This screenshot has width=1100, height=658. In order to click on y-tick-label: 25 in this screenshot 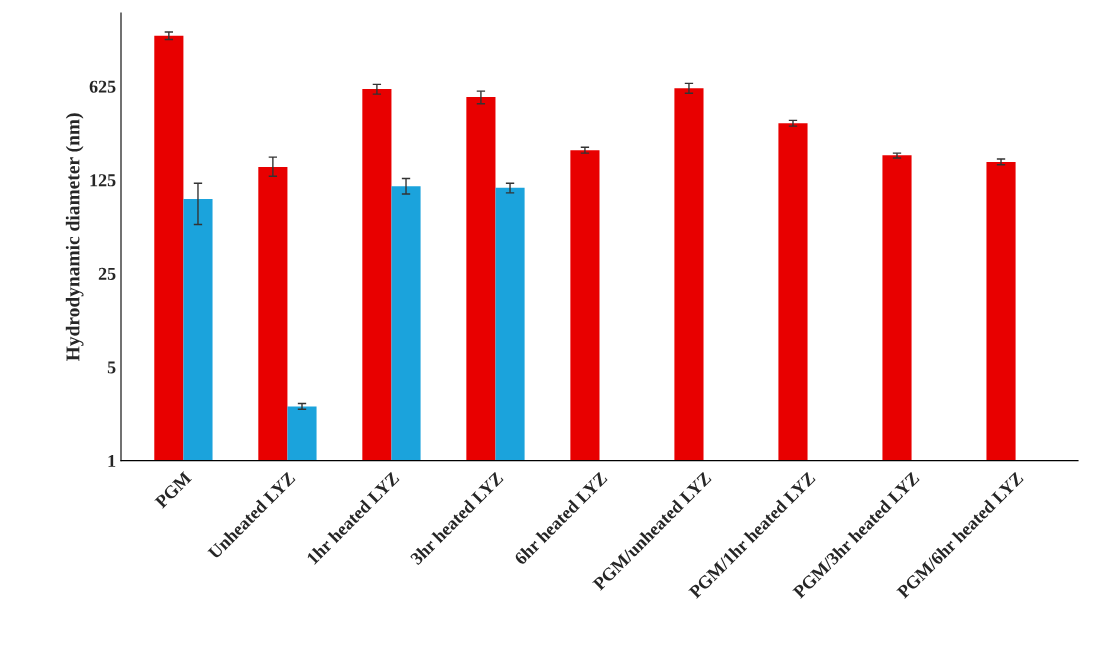, I will do `click(107, 273)`.